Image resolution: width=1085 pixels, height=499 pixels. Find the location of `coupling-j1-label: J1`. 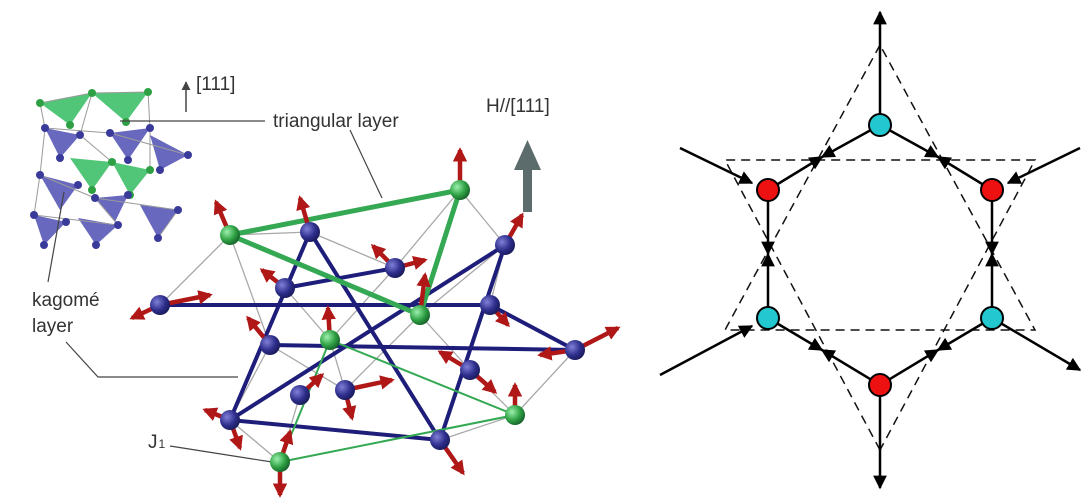

coupling-j1-label: J1 is located at coordinates (157, 442).